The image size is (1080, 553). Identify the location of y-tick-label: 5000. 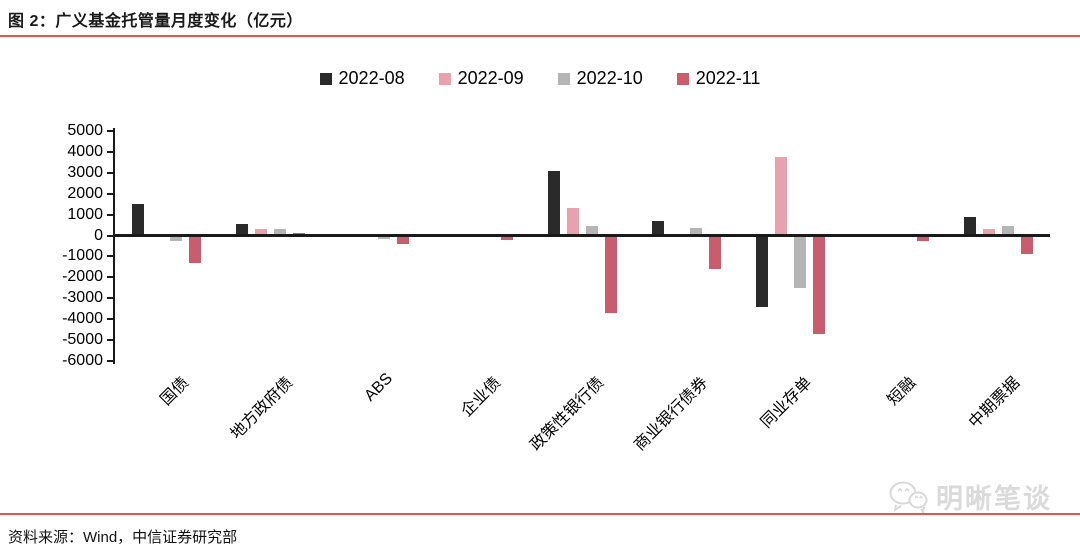
(85, 130).